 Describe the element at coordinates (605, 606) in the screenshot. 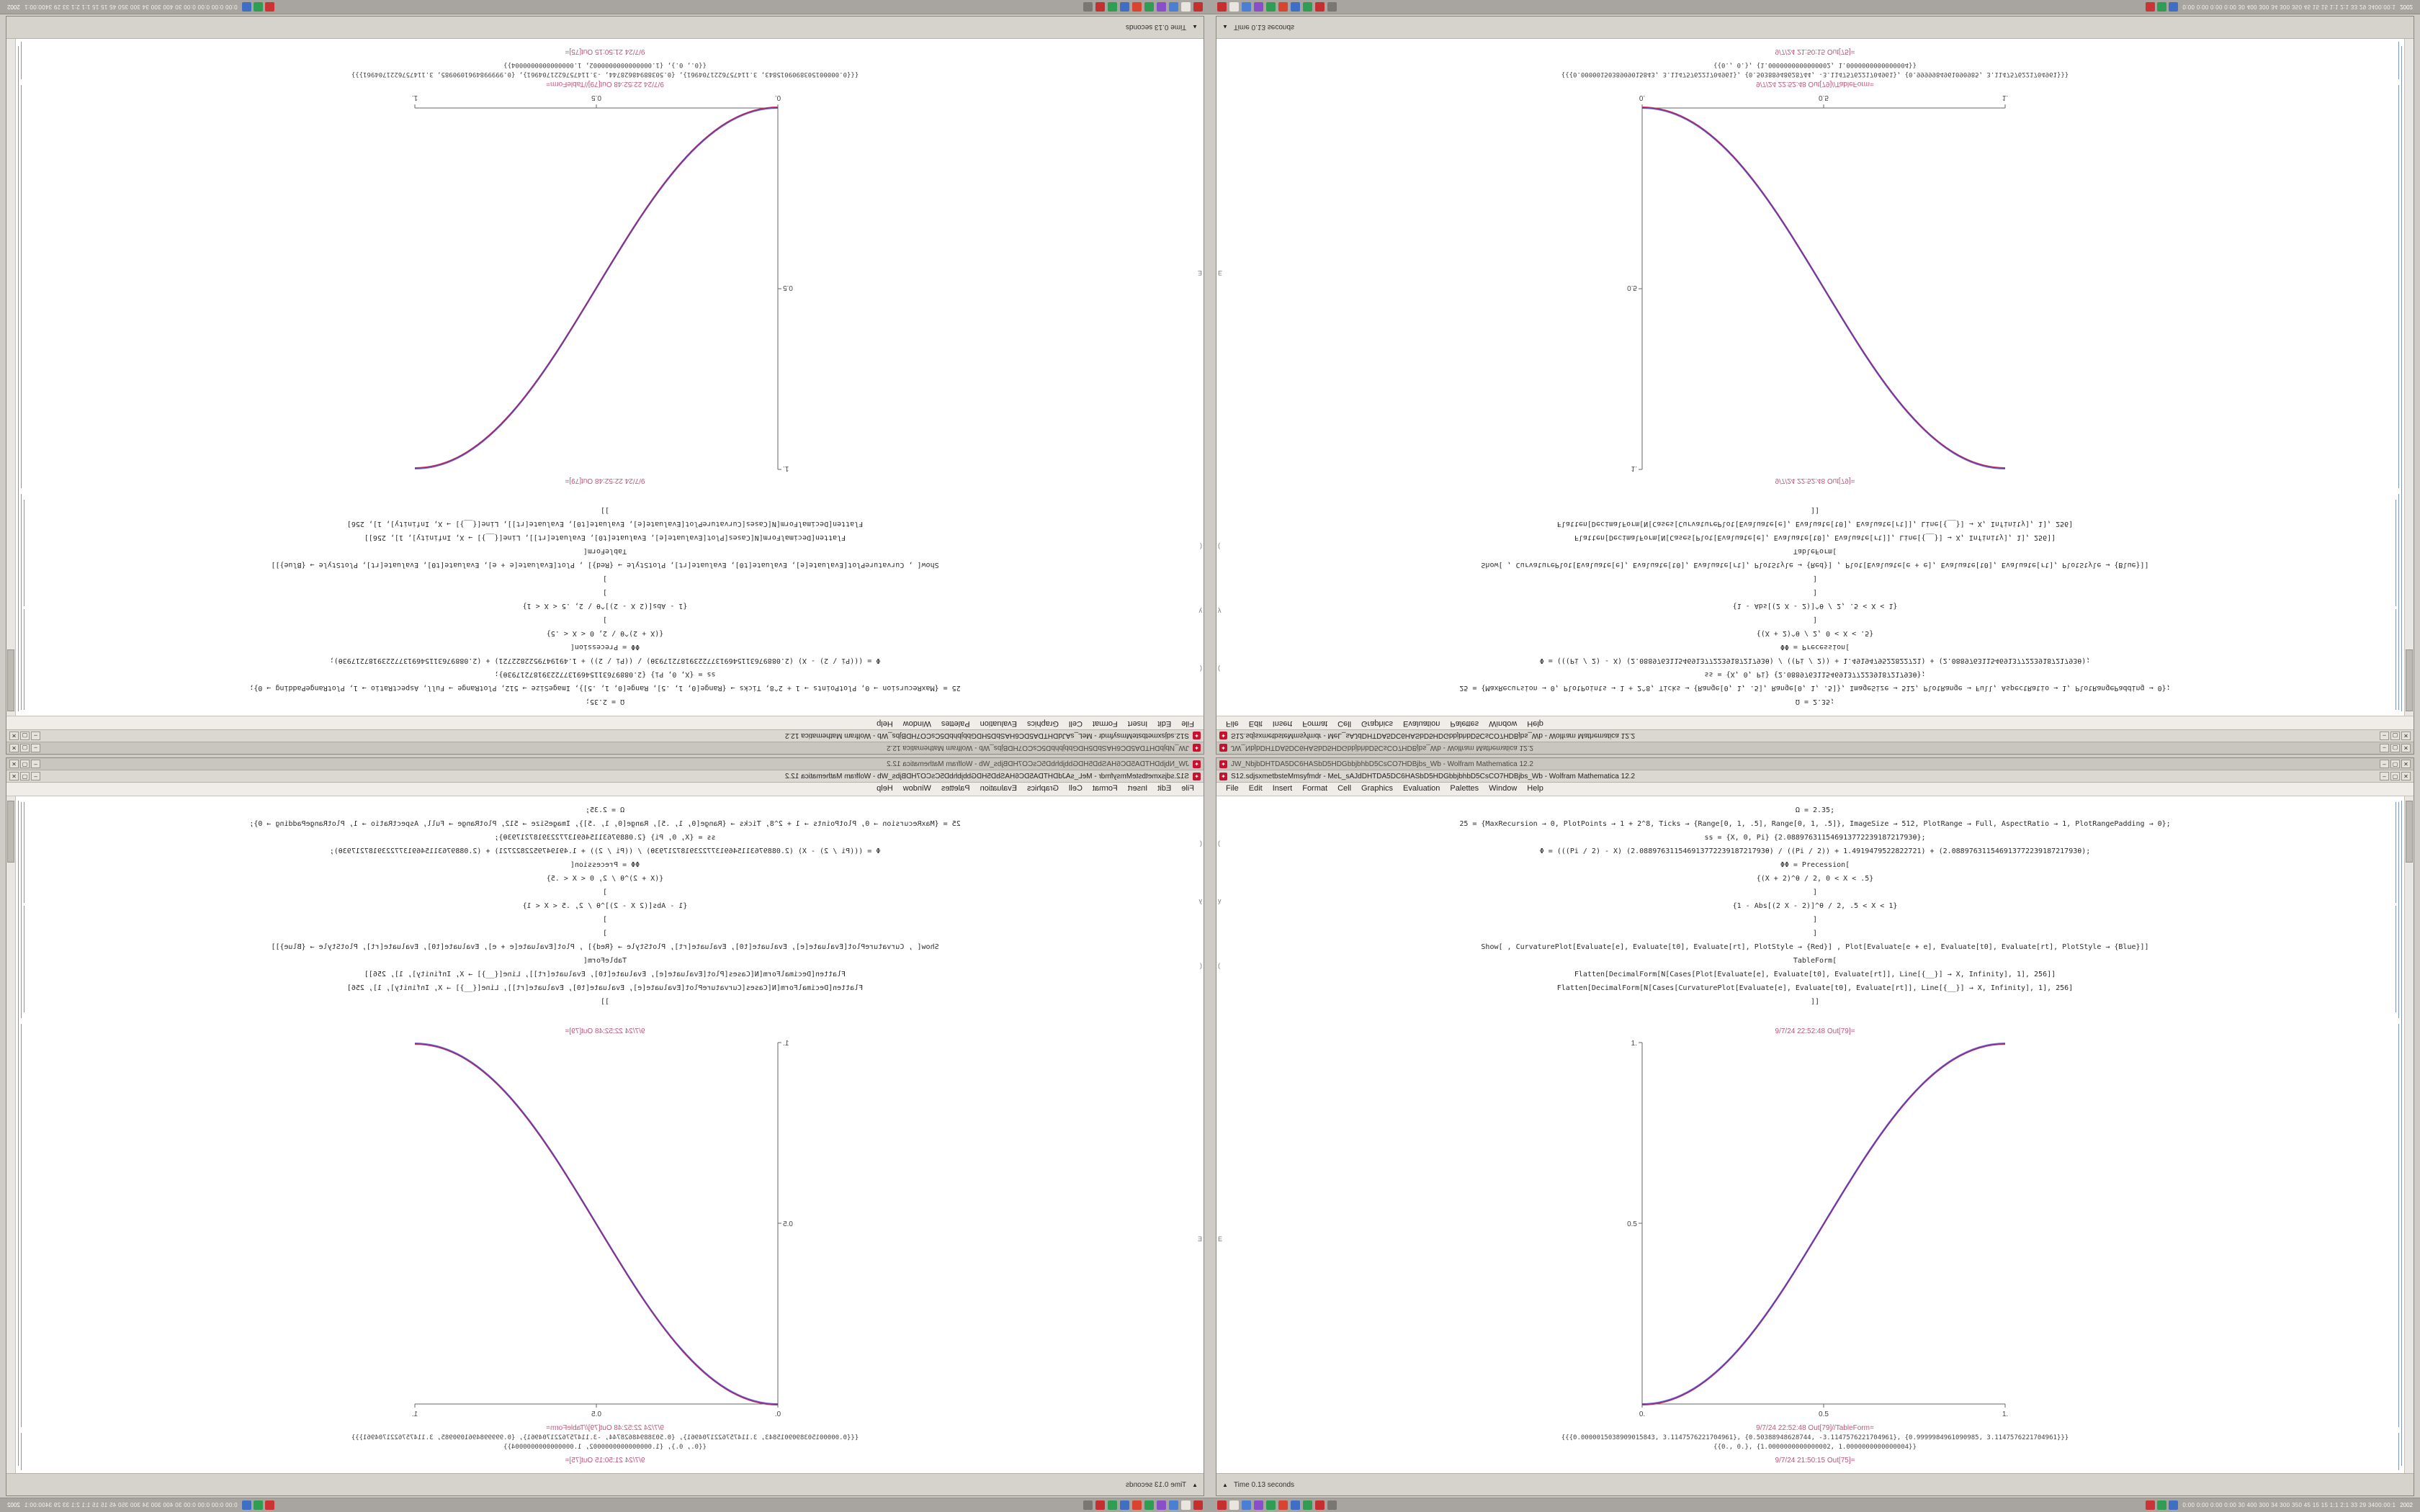

I see `code-line: {1 - Abs[(2 X - 2)]^θ / 2, .5 < X < 1}` at that location.